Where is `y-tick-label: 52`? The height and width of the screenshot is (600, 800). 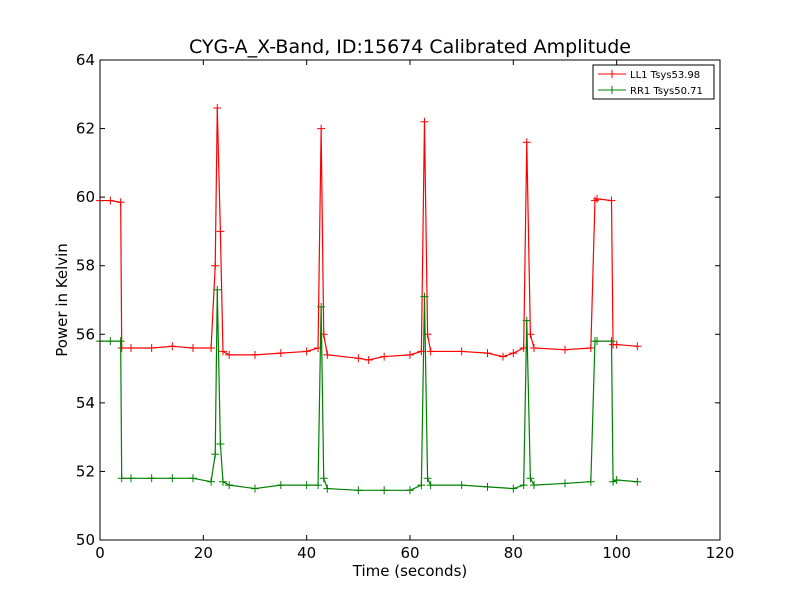
y-tick-label: 52 is located at coordinates (85, 471).